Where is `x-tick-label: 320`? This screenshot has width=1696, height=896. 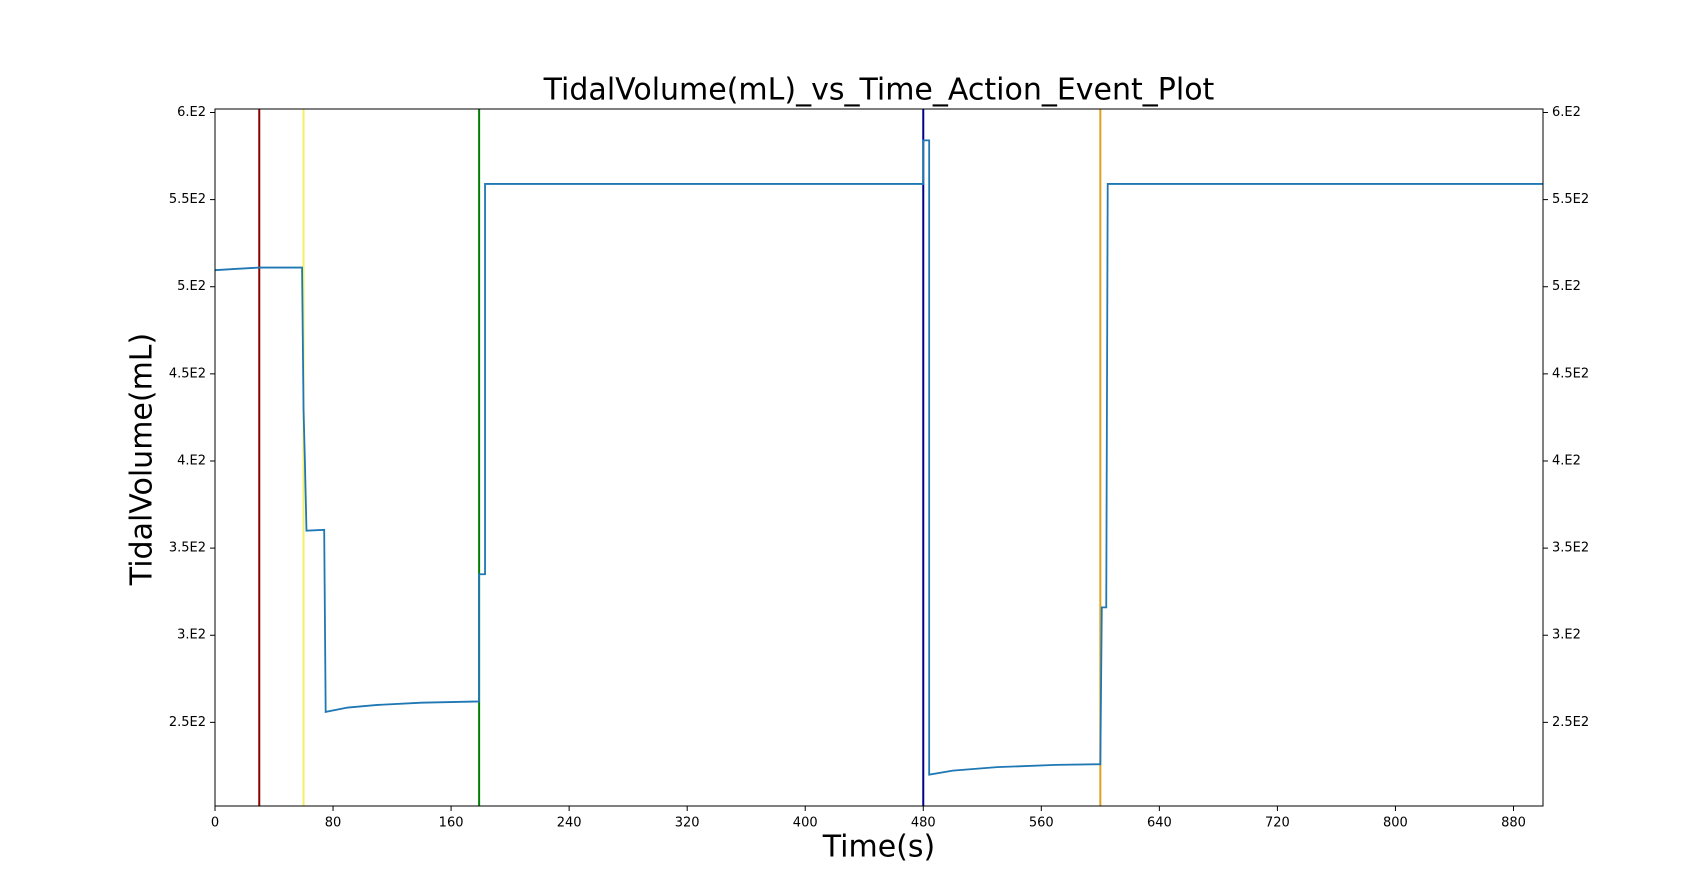 x-tick-label: 320 is located at coordinates (687, 823).